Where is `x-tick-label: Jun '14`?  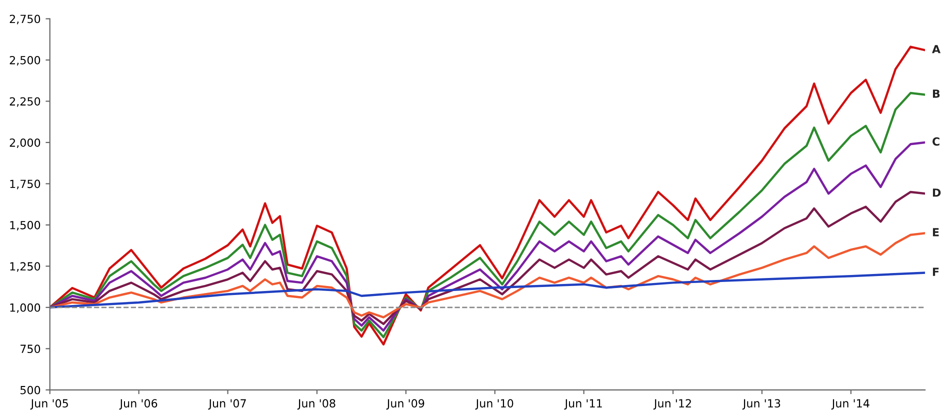 x-tick-label: Jun '14 is located at coordinates (850, 404).